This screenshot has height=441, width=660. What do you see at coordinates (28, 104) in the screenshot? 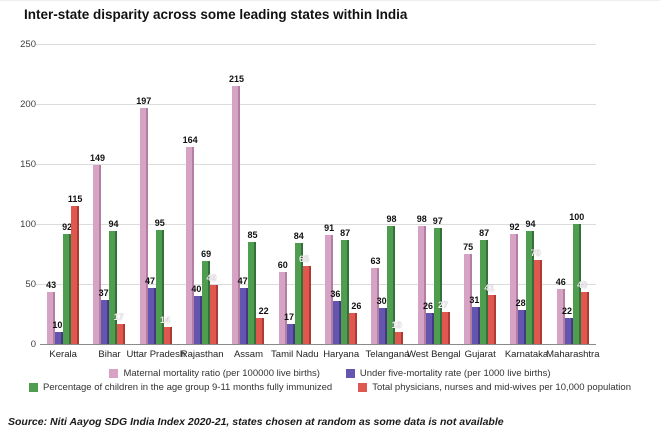
I see `y-axis-tick-label: 200` at bounding box center [28, 104].